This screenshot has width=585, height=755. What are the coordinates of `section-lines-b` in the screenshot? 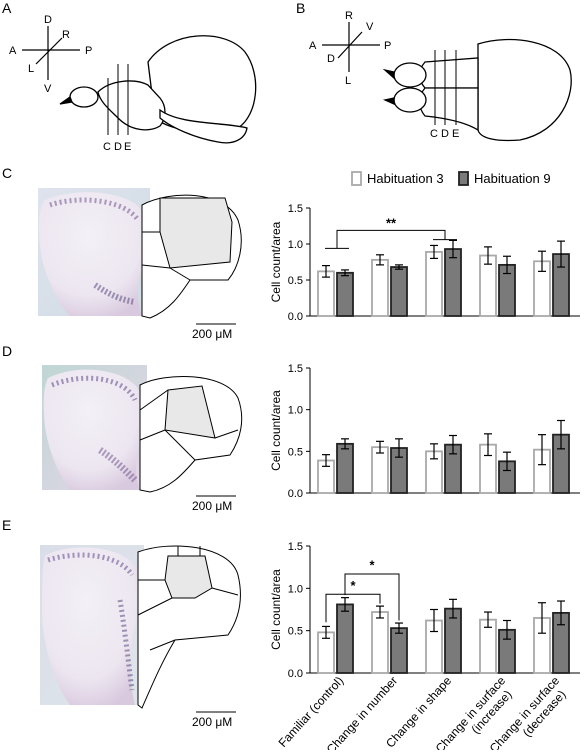 It's located at (445, 87).